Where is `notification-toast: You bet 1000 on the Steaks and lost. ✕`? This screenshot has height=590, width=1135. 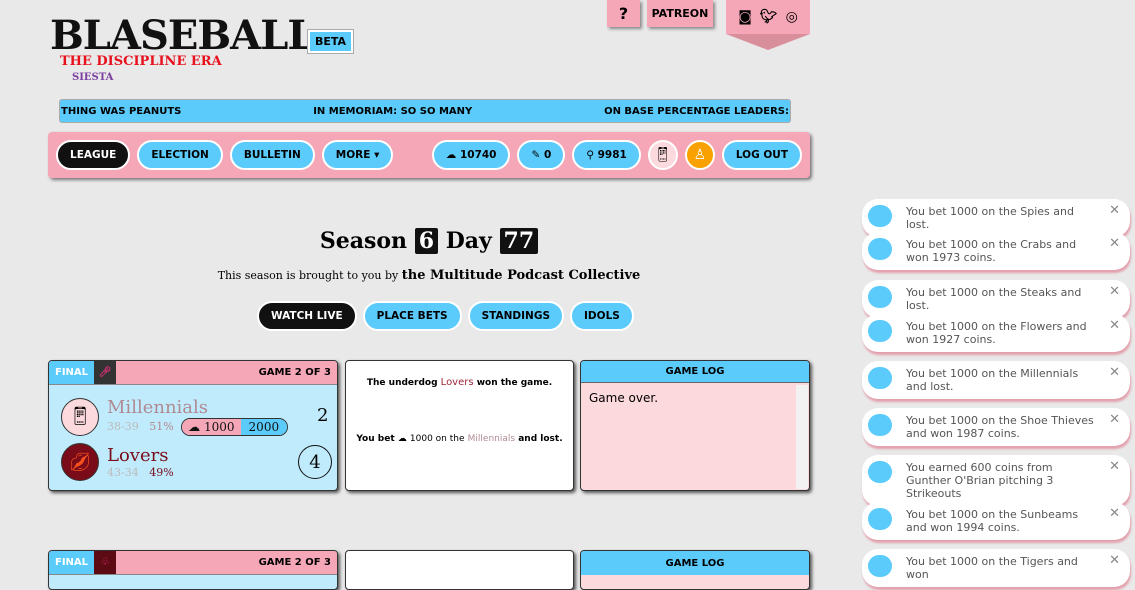
notification-toast: You bet 1000 on the Steaks and lost. ✕ is located at coordinates (996, 299).